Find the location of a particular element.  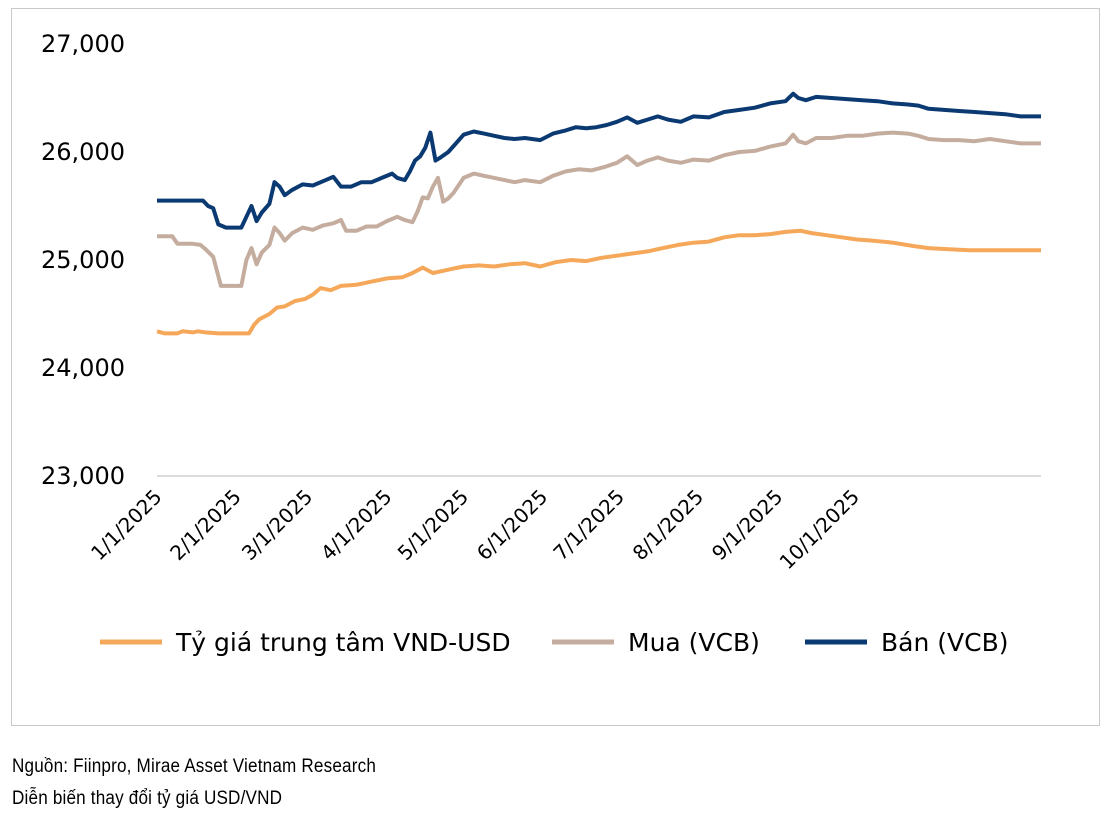

y-axis-ticks: 23,000 24,000 25,000 26,000 27,000 is located at coordinates (83, 260).